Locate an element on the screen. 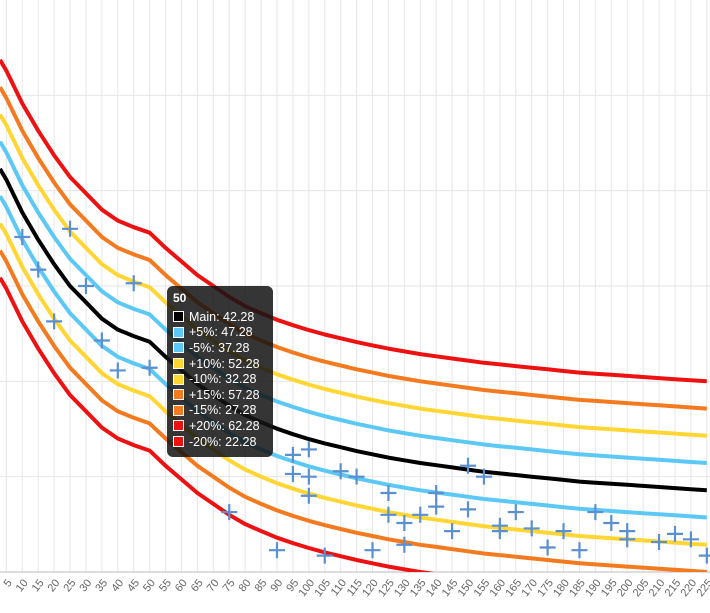  tooltip-row: -20%: 22.28 is located at coordinates (220, 442).